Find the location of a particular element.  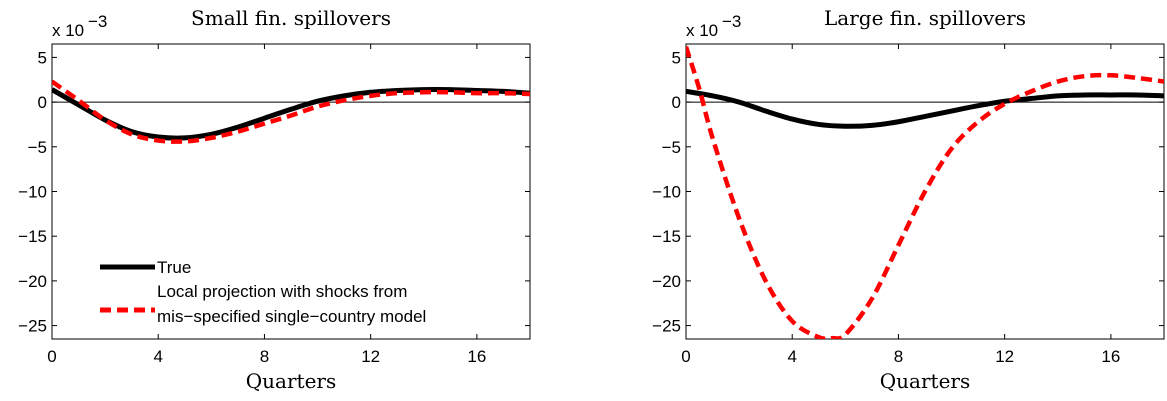

legend-label-true: True is located at coordinates (174, 267).